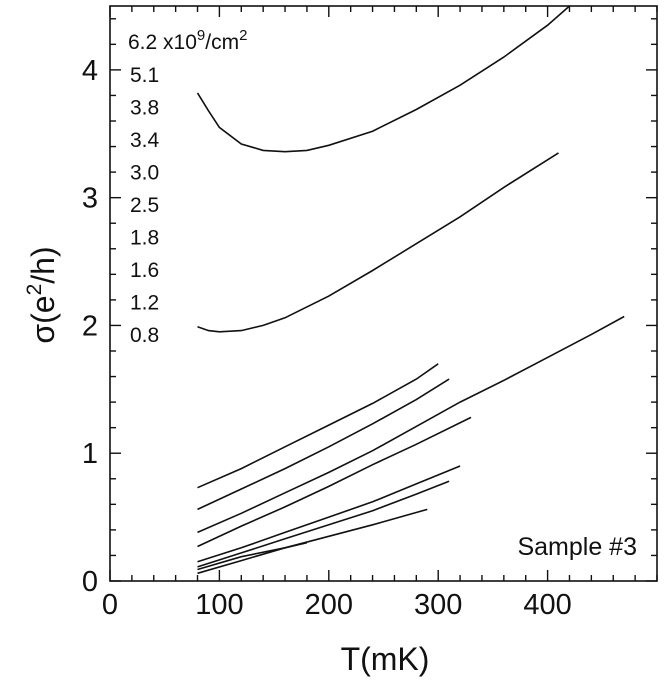 The image size is (667, 683). I want to click on y-axis-title-unit: /h), so click(43, 264).